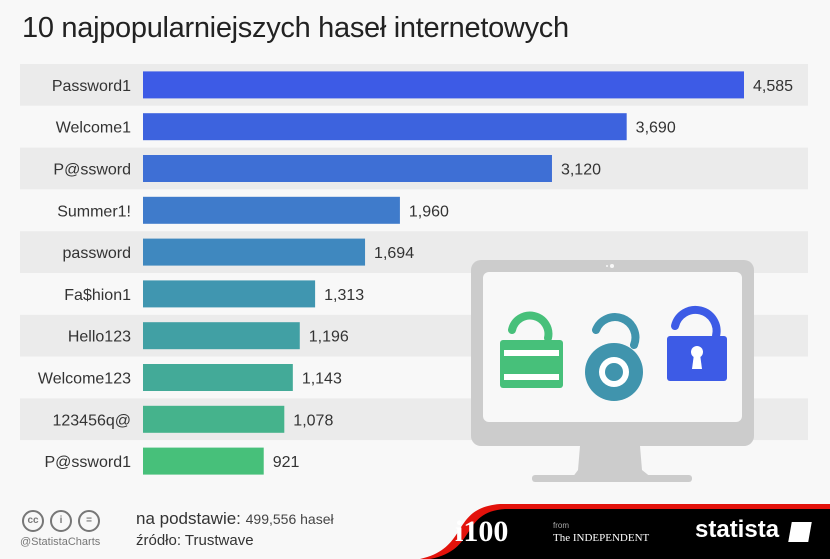  What do you see at coordinates (614, 357) in the screenshot?
I see `combination-padlock-icon` at bounding box center [614, 357].